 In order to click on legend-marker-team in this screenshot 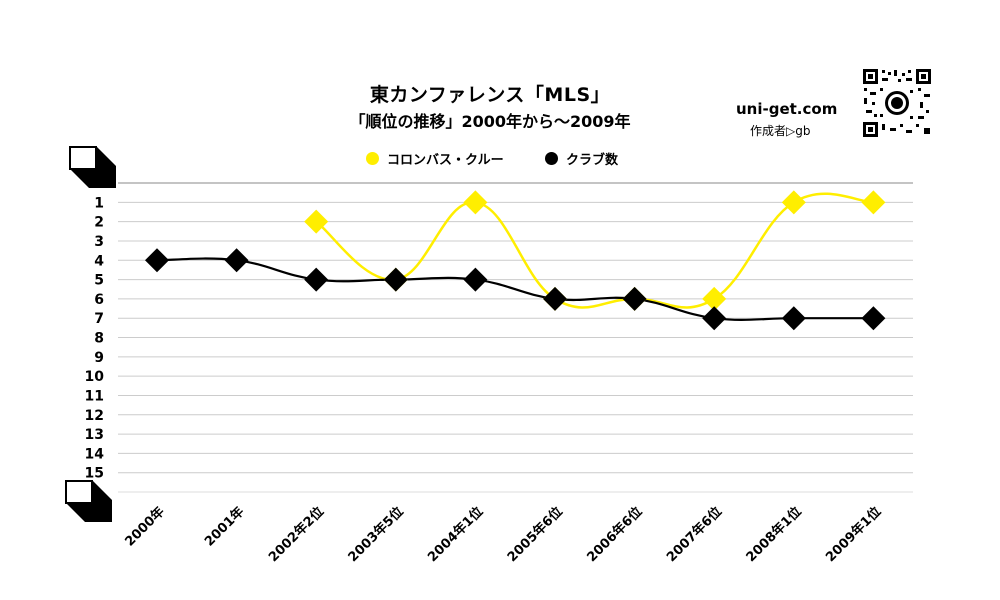, I will do `click(372, 158)`.